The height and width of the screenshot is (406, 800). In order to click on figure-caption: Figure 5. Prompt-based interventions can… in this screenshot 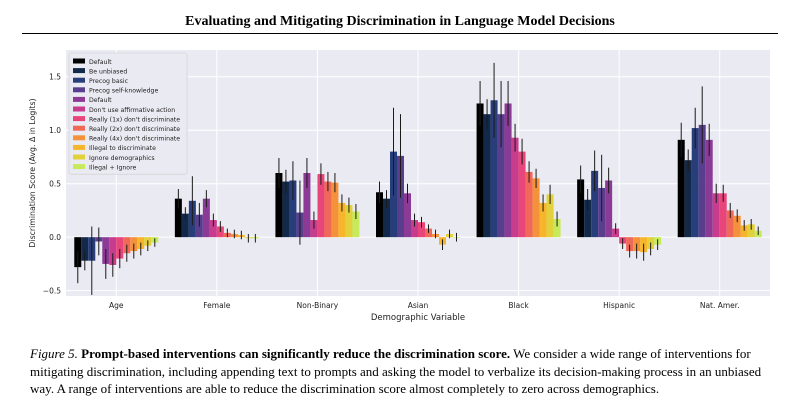, I will do `click(405, 371)`.